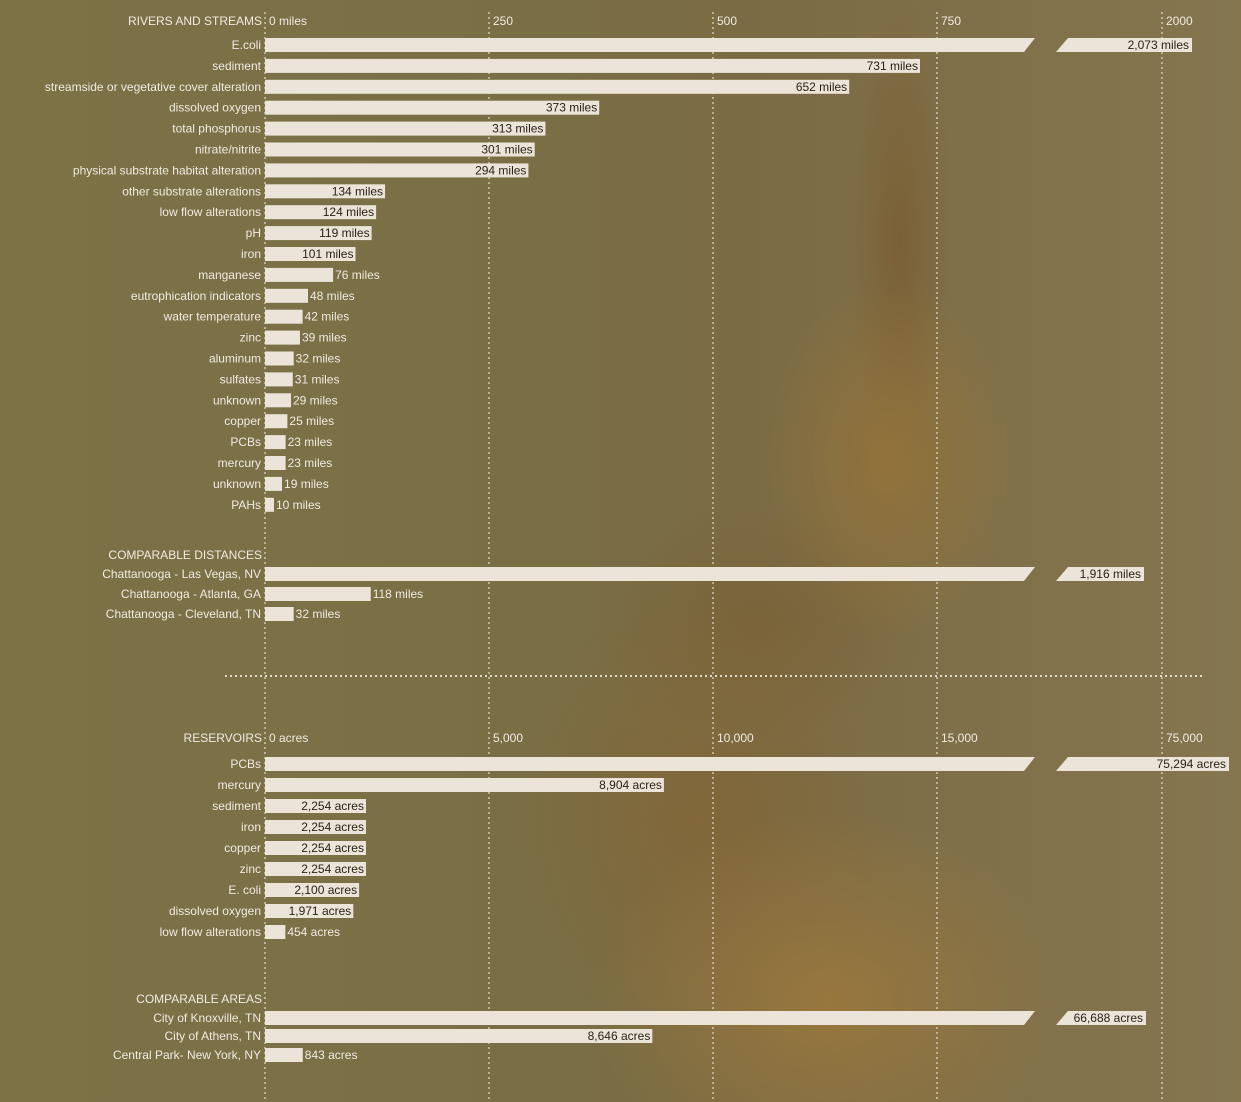 Image resolution: width=1241 pixels, height=1102 pixels. What do you see at coordinates (244, 890) in the screenshot?
I see `category-label: E. coli` at bounding box center [244, 890].